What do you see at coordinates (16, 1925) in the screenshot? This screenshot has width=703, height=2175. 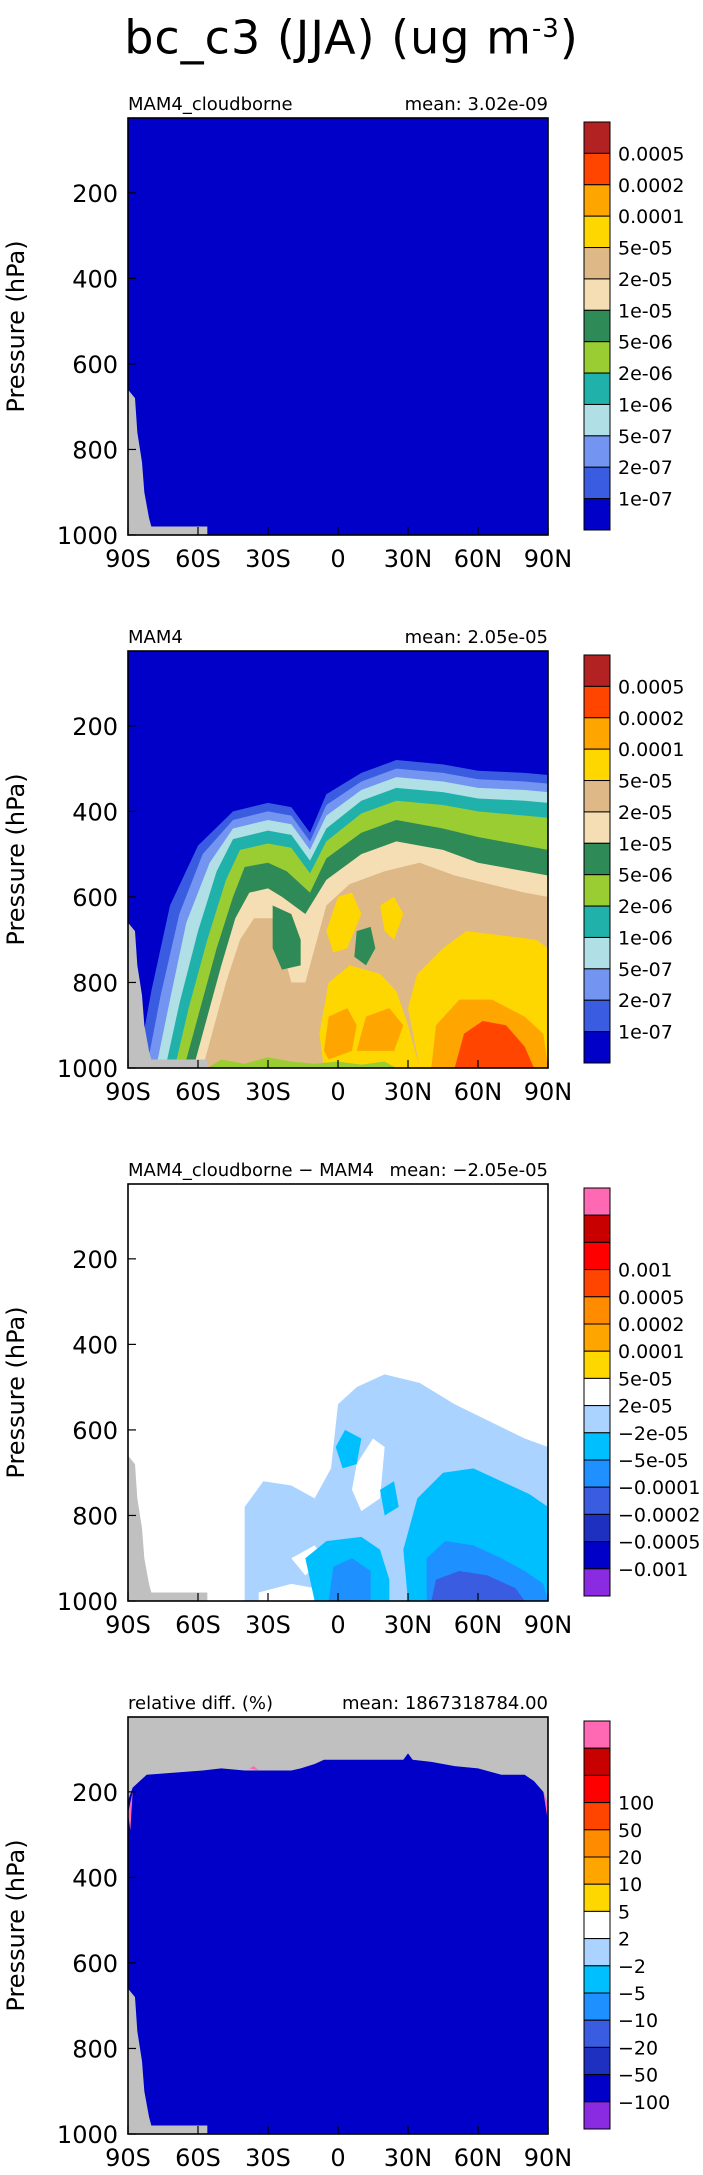 I see `y-axis-label: Pressure (hPa)` at bounding box center [16, 1925].